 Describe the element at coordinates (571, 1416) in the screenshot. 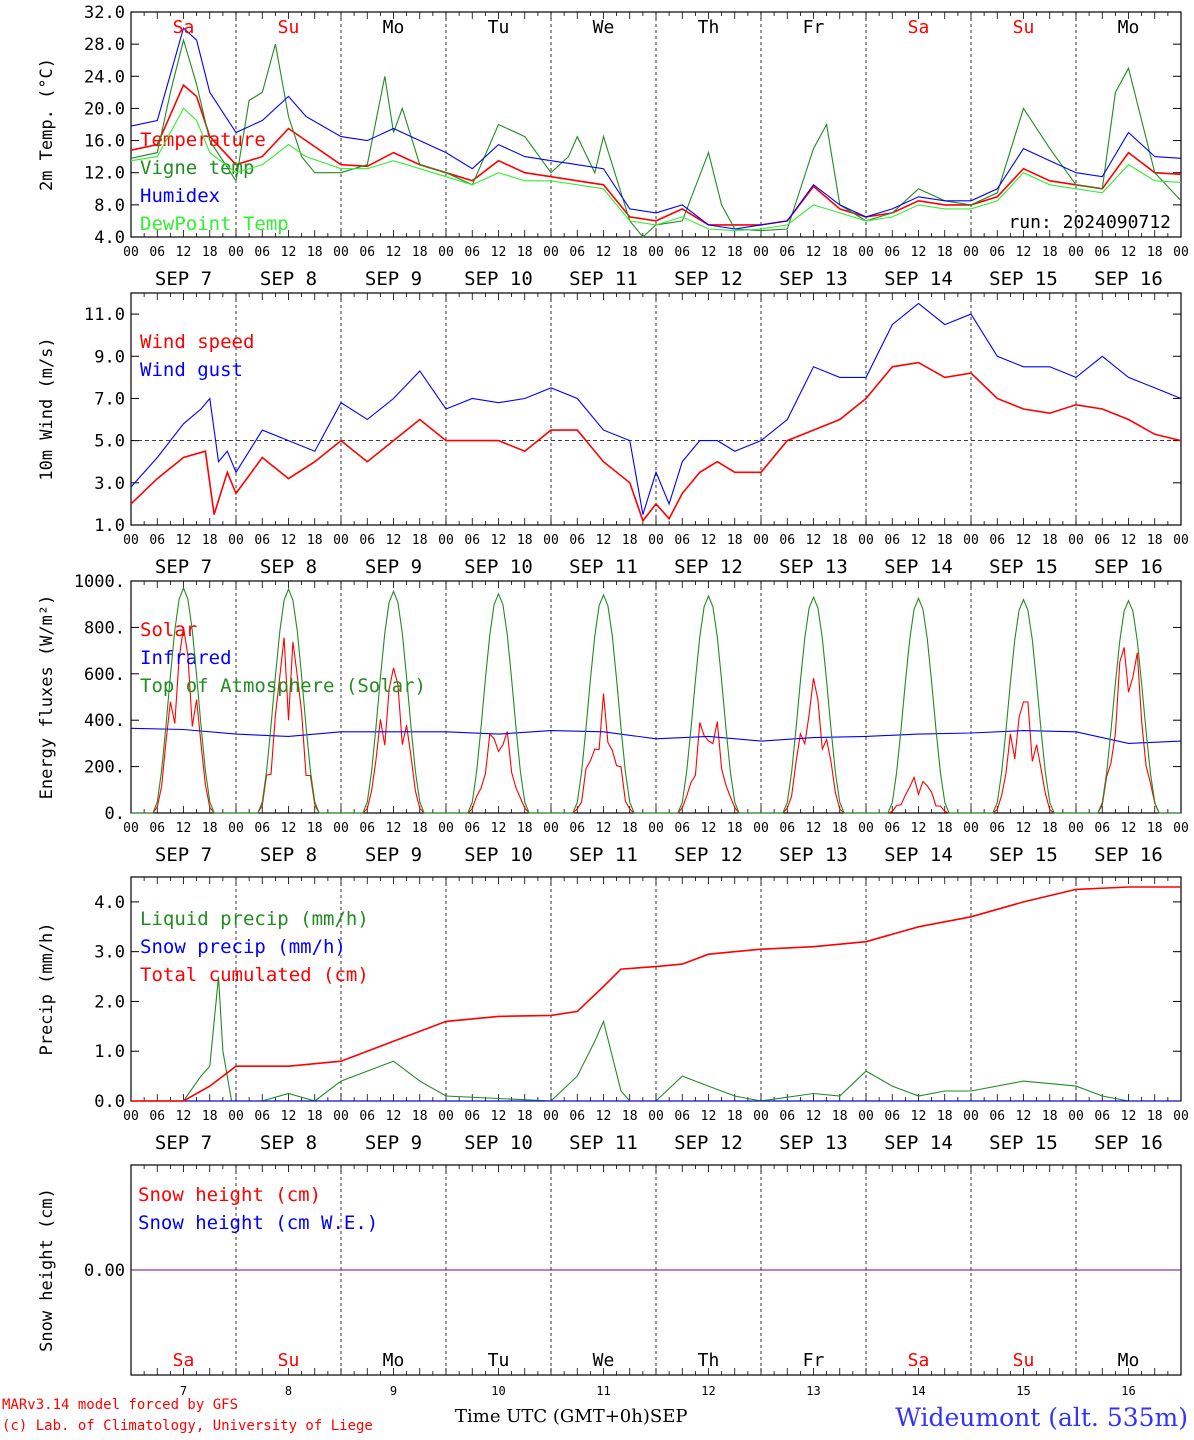

I see `time-axis-label: Time UTC (GMT+0h)SEP` at that location.